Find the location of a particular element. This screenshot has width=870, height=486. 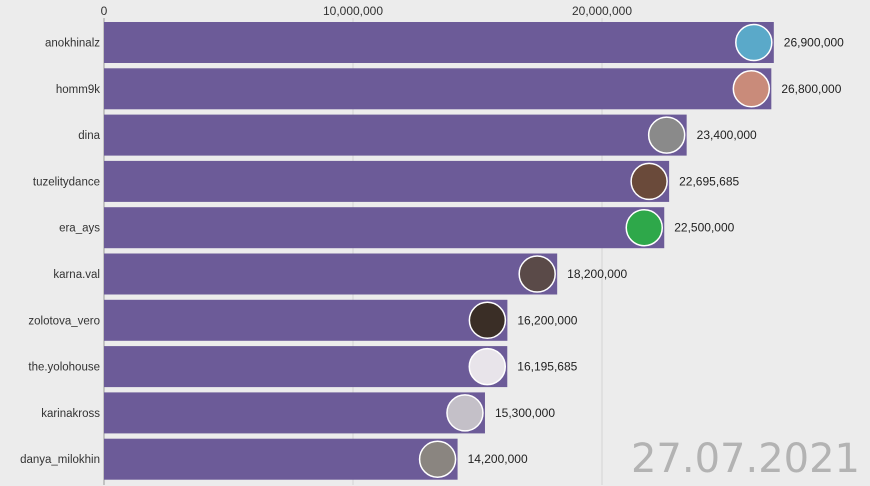

x-tick-label: 0 is located at coordinates (104, 11).